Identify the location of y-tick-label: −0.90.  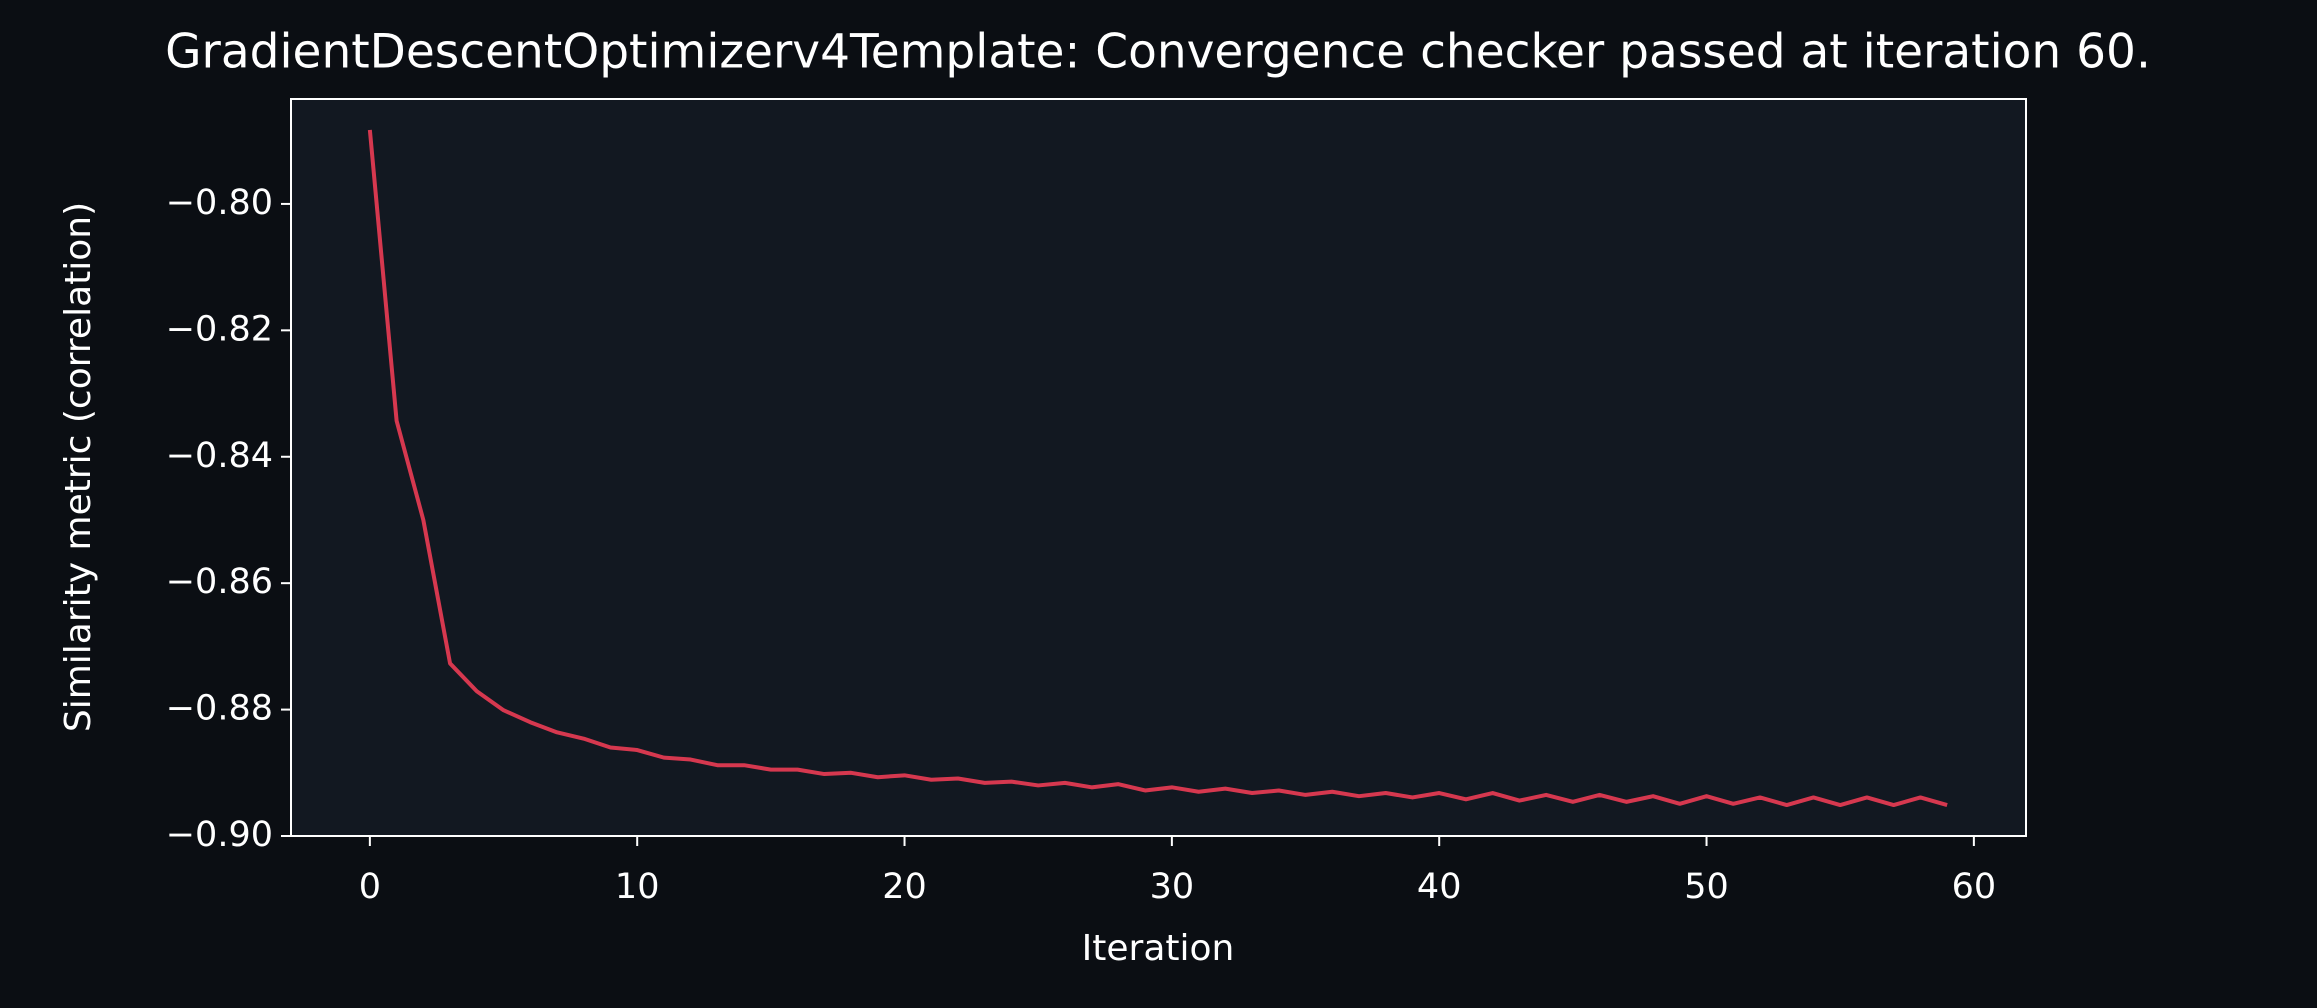
(219, 835).